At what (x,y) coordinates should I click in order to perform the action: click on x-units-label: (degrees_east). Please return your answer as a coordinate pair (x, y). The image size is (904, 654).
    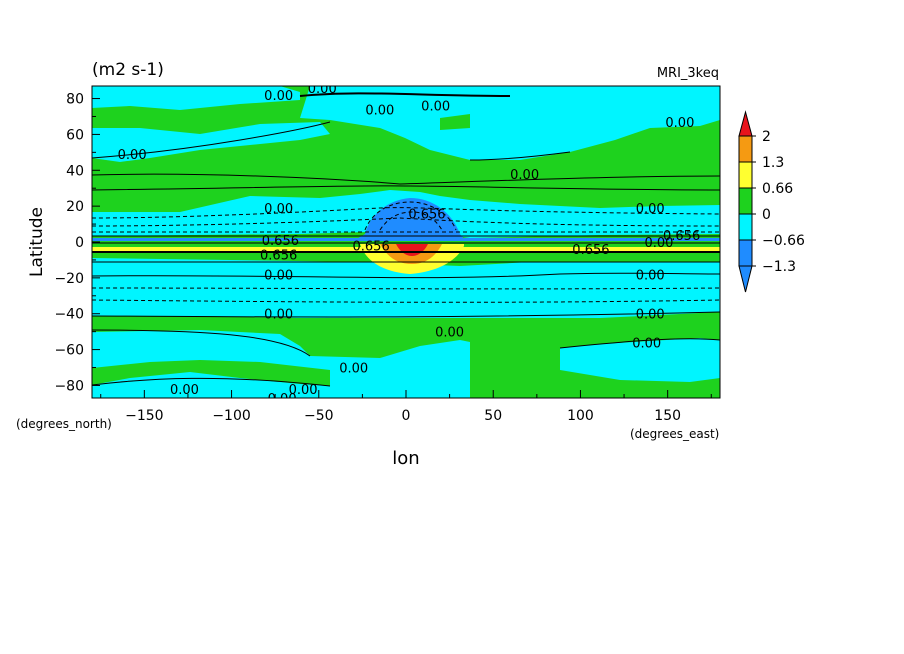
    Looking at the image, I should click on (674, 434).